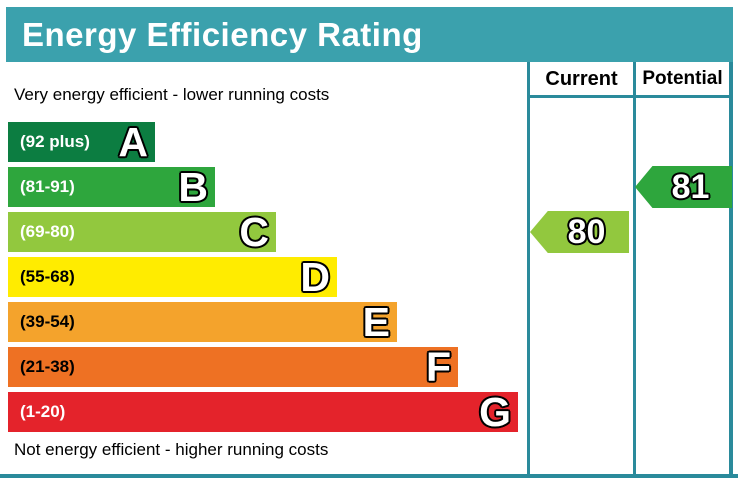 This screenshot has height=483, width=738. I want to click on band-c-range: (69-80), so click(47, 231).